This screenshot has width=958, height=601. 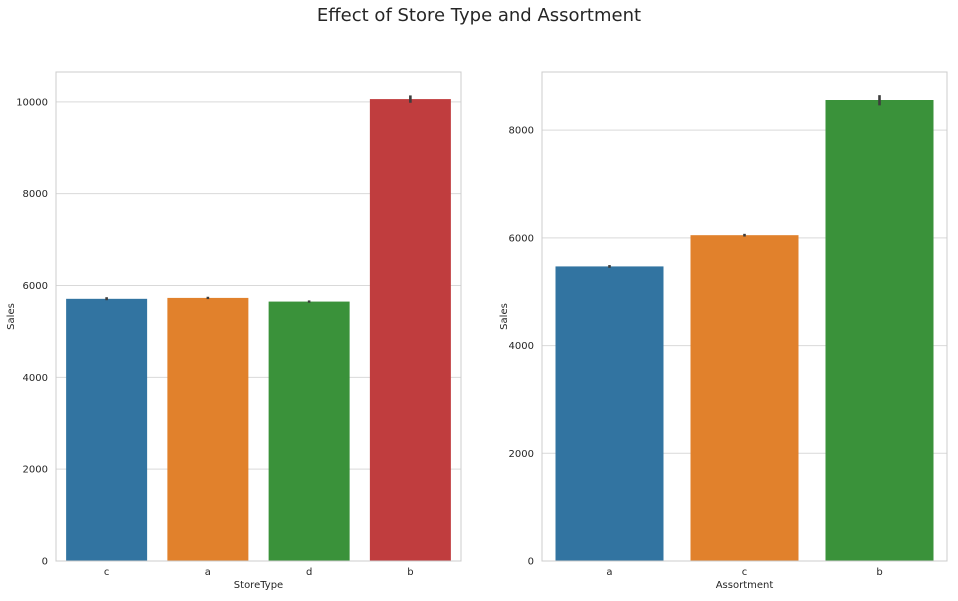 What do you see at coordinates (35, 194) in the screenshot?
I see `storetype-ytick-label: 8000` at bounding box center [35, 194].